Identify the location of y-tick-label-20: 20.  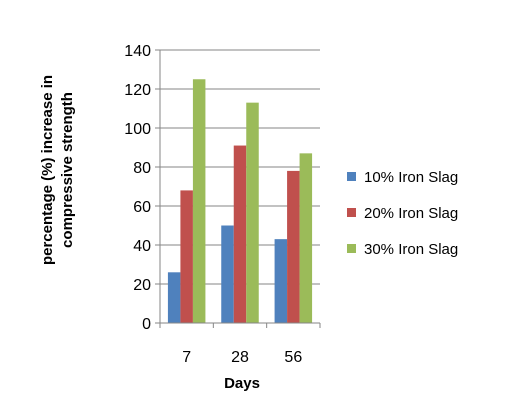
(142, 285).